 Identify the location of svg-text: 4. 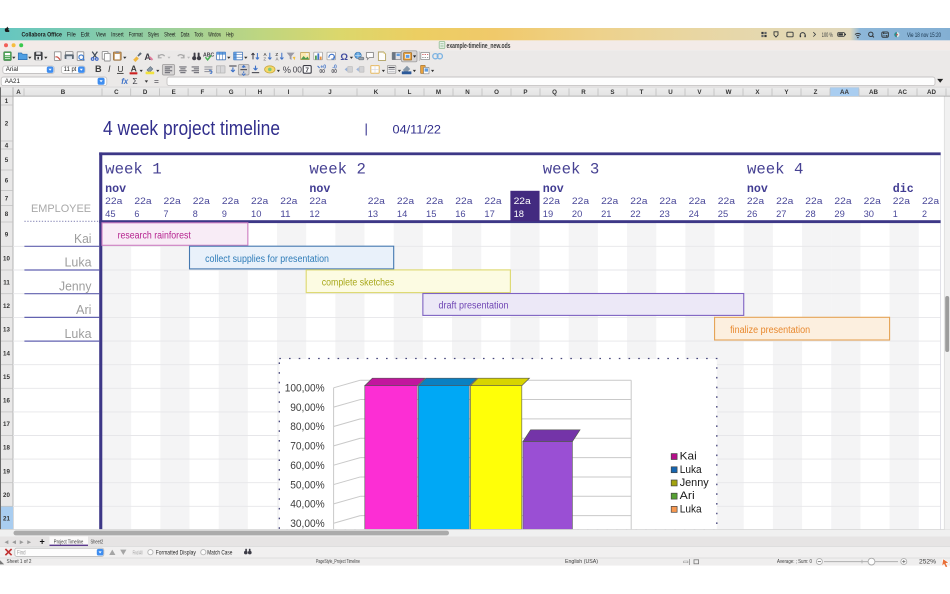
(7, 145).